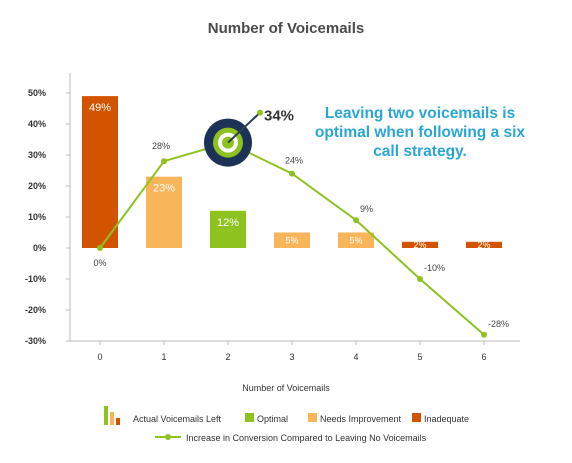 The image size is (572, 463). I want to click on y-tick-label: -20%, so click(35, 310).